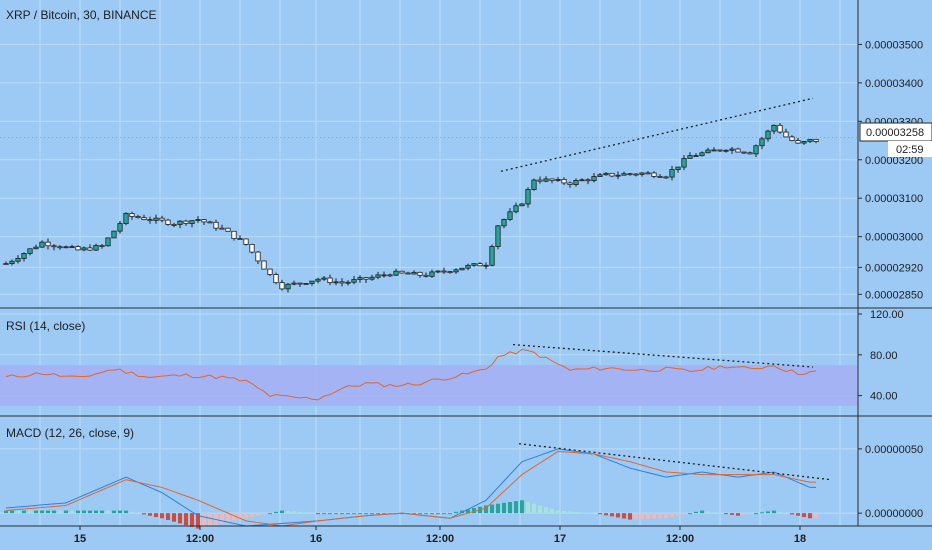  What do you see at coordinates (440, 535) in the screenshot?
I see `time-axis: 15 12:00 16 12:00 17 12:00 18` at bounding box center [440, 535].